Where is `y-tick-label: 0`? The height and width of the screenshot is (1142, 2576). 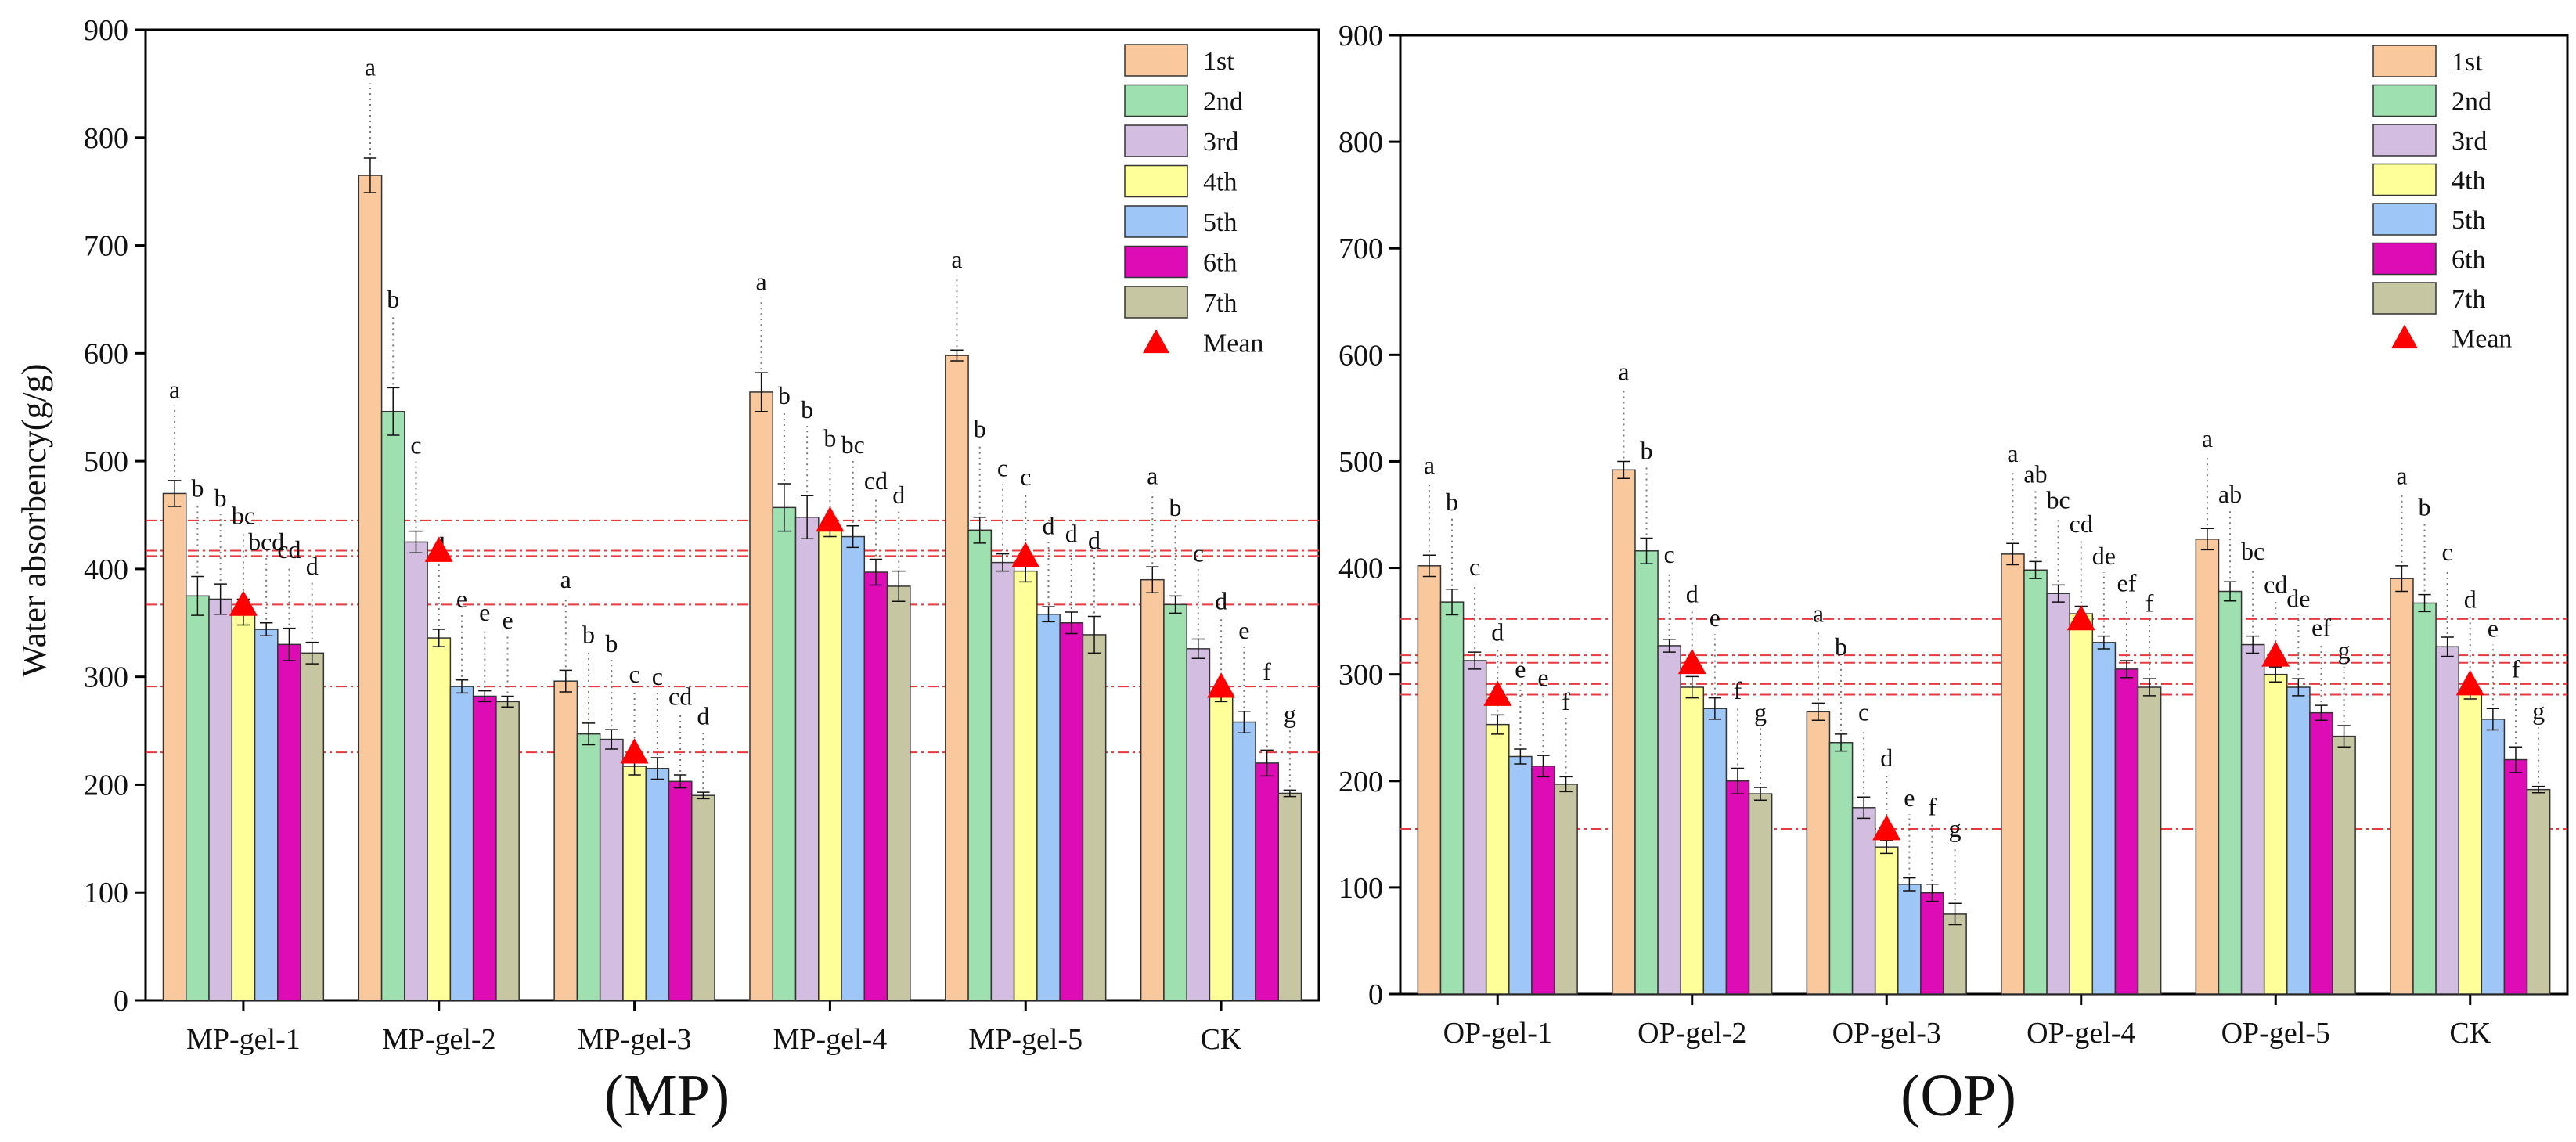 y-tick-label: 0 is located at coordinates (120, 1002).